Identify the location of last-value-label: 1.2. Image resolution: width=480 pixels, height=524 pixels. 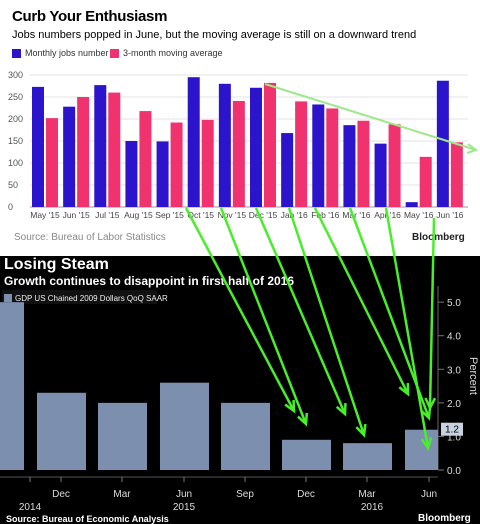
(452, 430).